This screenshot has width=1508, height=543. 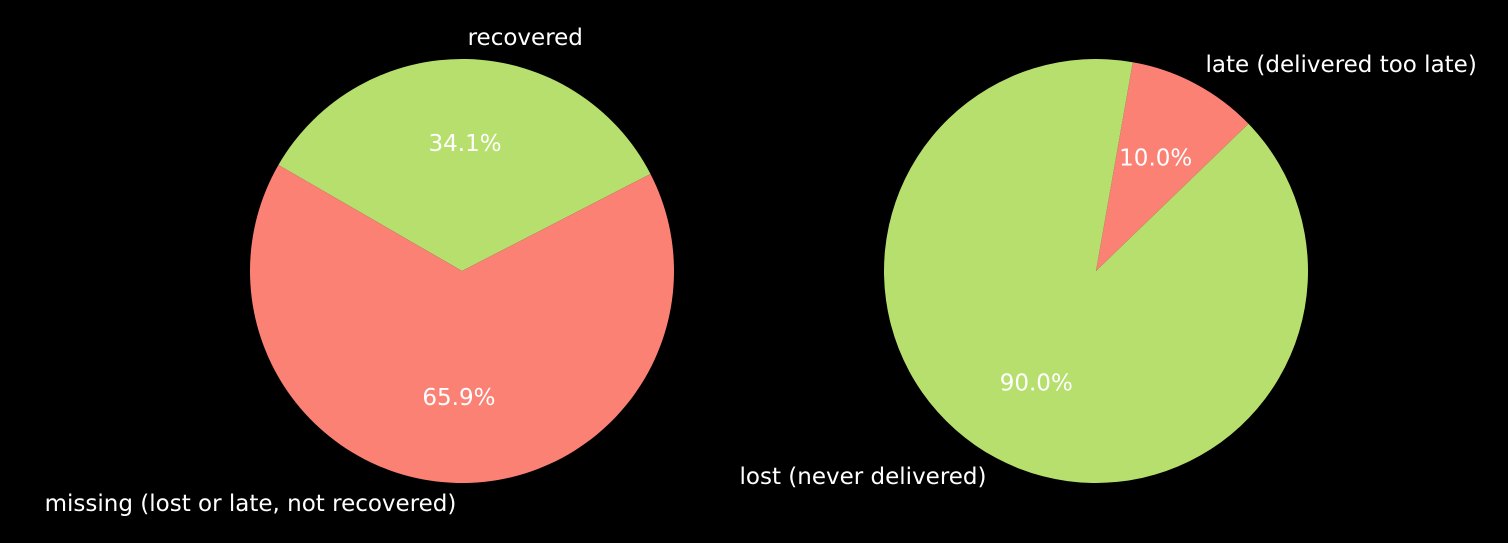 What do you see at coordinates (465, 144) in the screenshot?
I see `slice-percent-recovered: 34.1%` at bounding box center [465, 144].